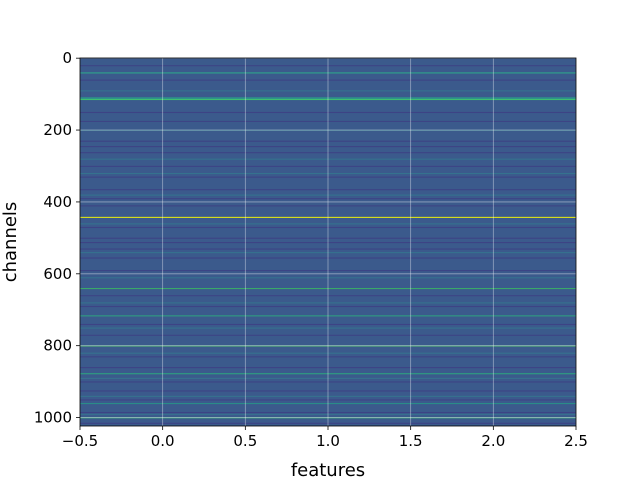  Describe the element at coordinates (80, 441) in the screenshot. I see `x-tick-label: −0.5` at that location.